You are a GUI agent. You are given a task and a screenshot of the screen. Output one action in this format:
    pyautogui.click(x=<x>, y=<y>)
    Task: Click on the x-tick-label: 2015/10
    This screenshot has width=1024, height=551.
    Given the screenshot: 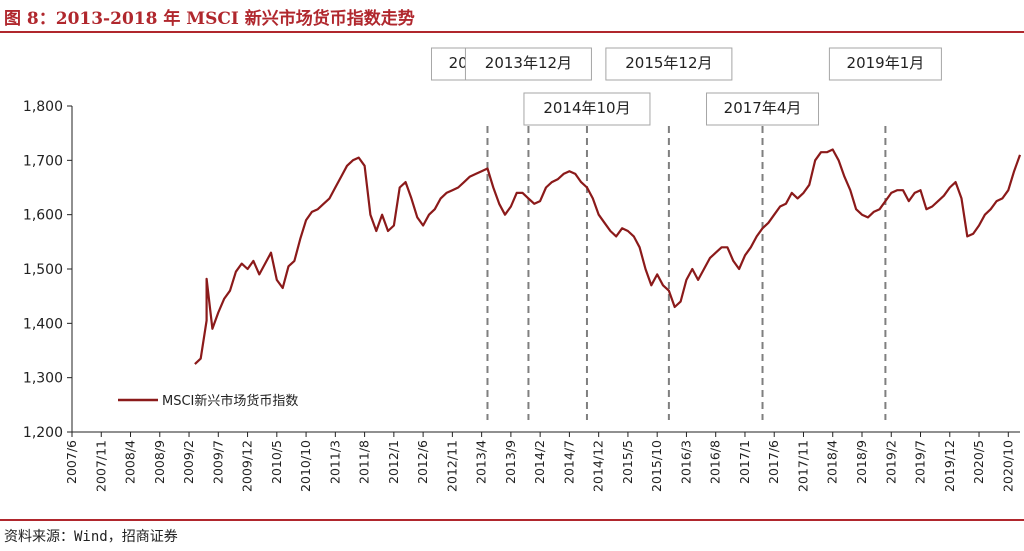 What is the action you would take?
    pyautogui.click(x=656, y=466)
    